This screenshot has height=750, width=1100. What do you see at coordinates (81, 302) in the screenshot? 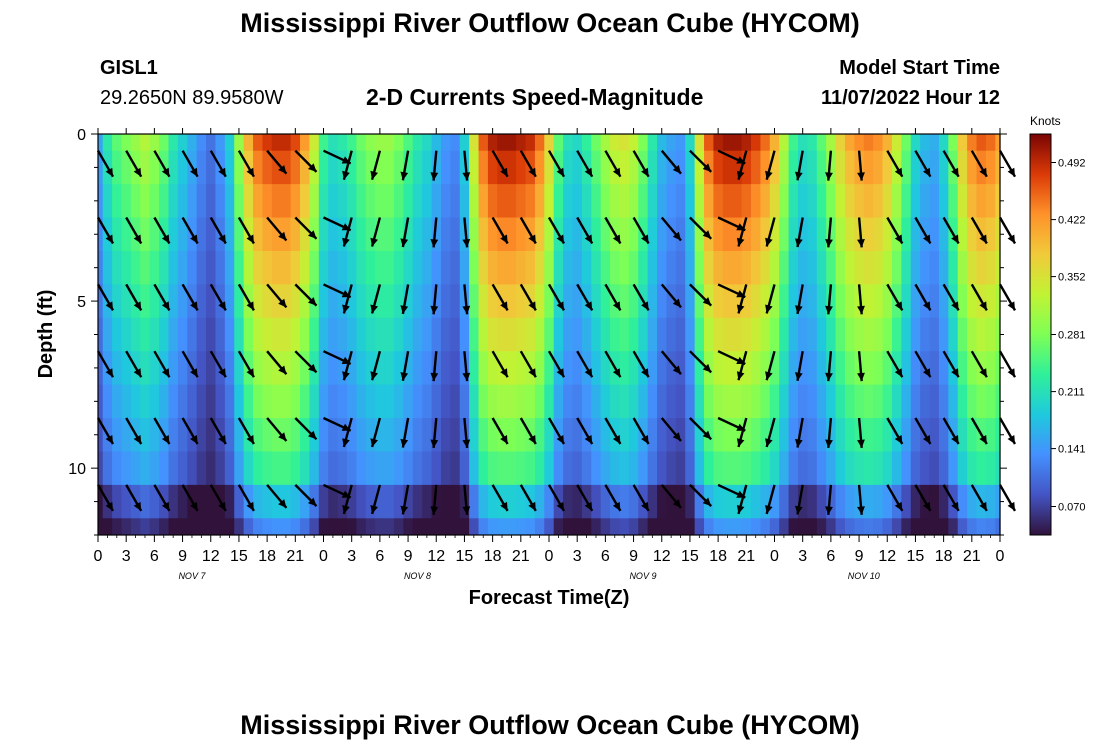
I see `y-tick-label: 5` at bounding box center [81, 302].